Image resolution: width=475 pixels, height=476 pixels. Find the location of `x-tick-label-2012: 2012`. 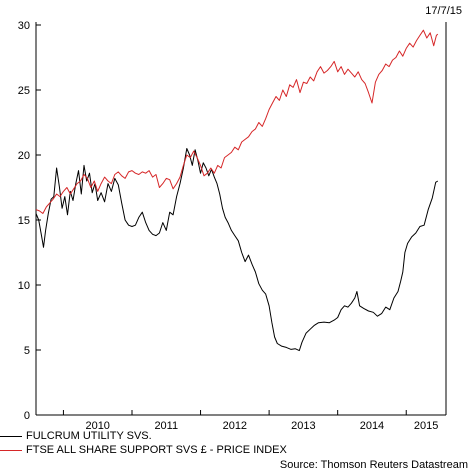

x-tick-label-2012: 2012 is located at coordinates (235, 426).